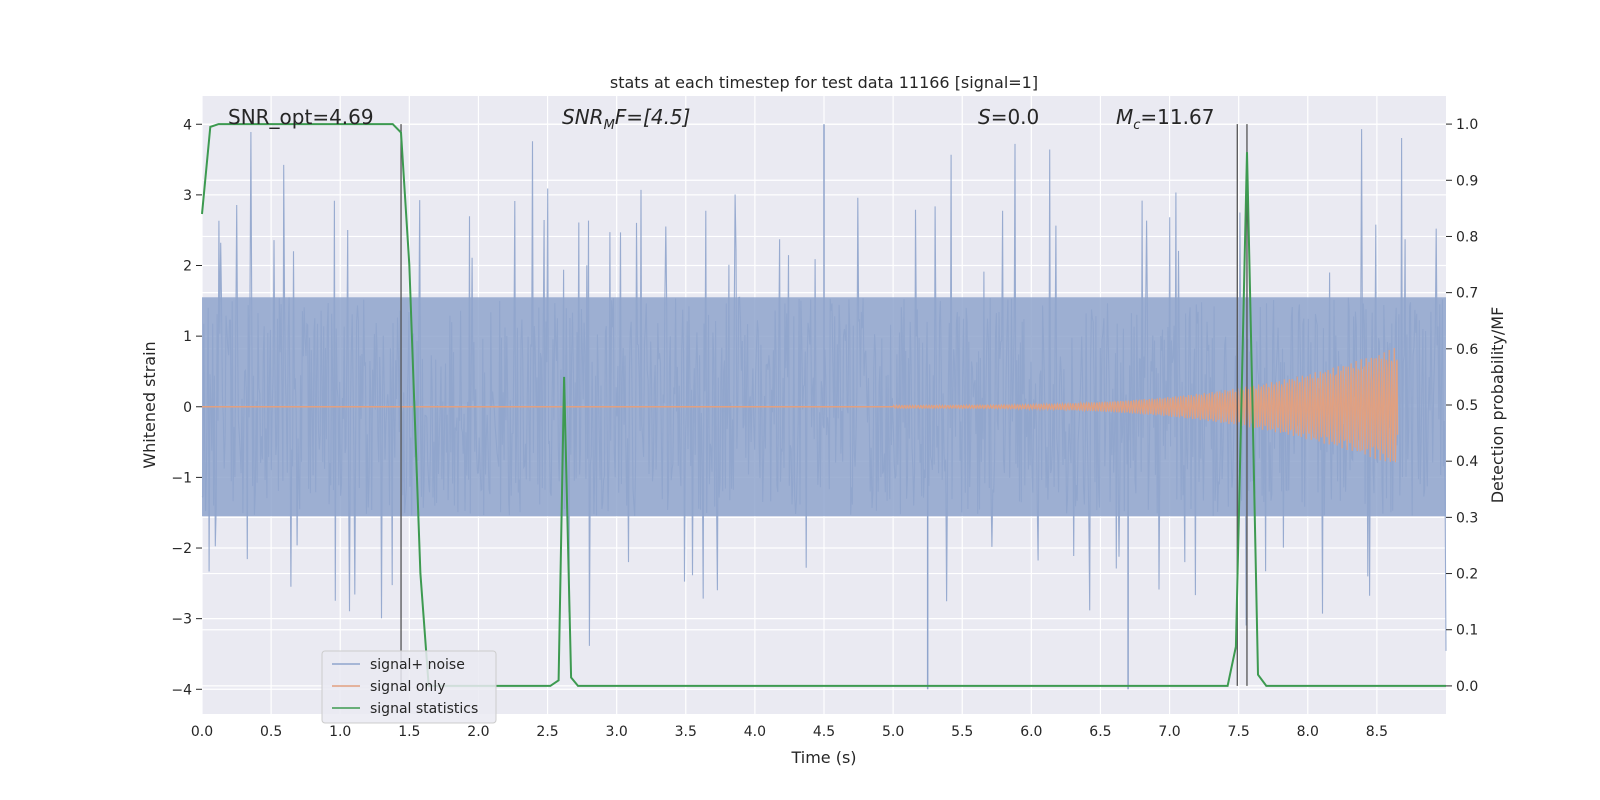  What do you see at coordinates (1467, 631) in the screenshot?
I see `y-right-tick-label: 0.1` at bounding box center [1467, 631].